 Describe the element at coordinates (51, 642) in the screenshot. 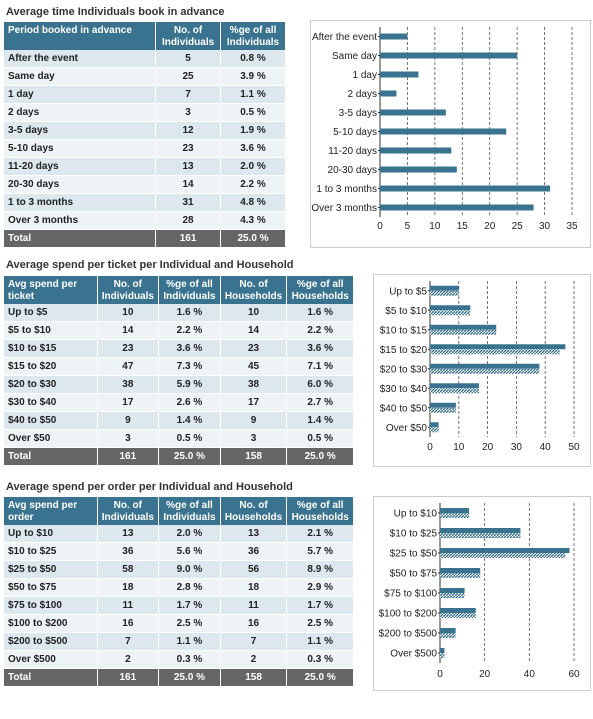

I see `row-label: $200 to $500` at that location.